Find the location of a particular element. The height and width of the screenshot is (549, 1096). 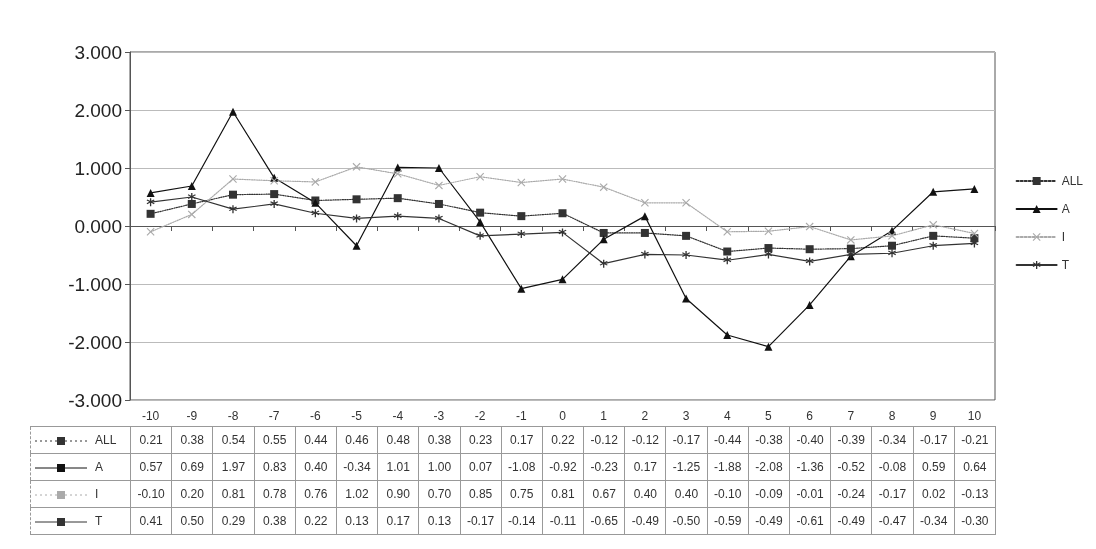

data-label: 0.41 is located at coordinates (151, 521).